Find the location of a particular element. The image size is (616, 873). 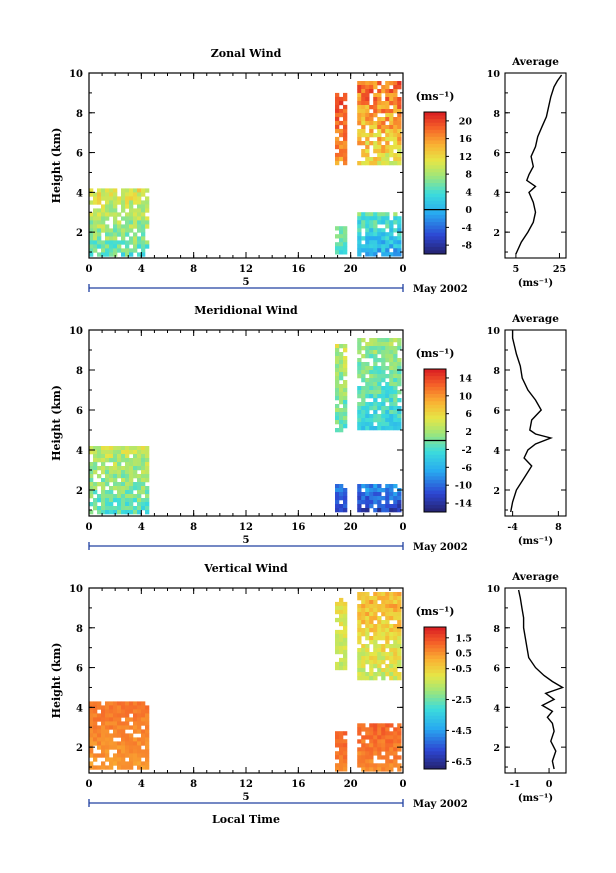

colorbar: (ms⁻¹)-6.5-4.5-2.5-0.50.51.5 is located at coordinates (444, 687).